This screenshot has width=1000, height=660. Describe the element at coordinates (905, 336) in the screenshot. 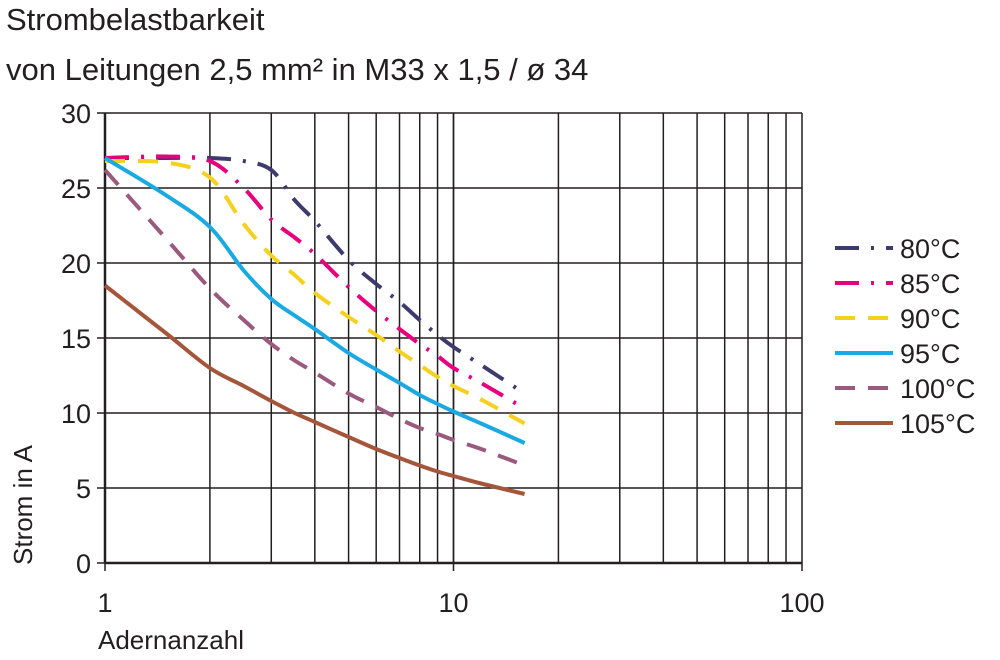

I see `legend: 80°C 85°C 90°C 95°C 100°C 105°C` at that location.